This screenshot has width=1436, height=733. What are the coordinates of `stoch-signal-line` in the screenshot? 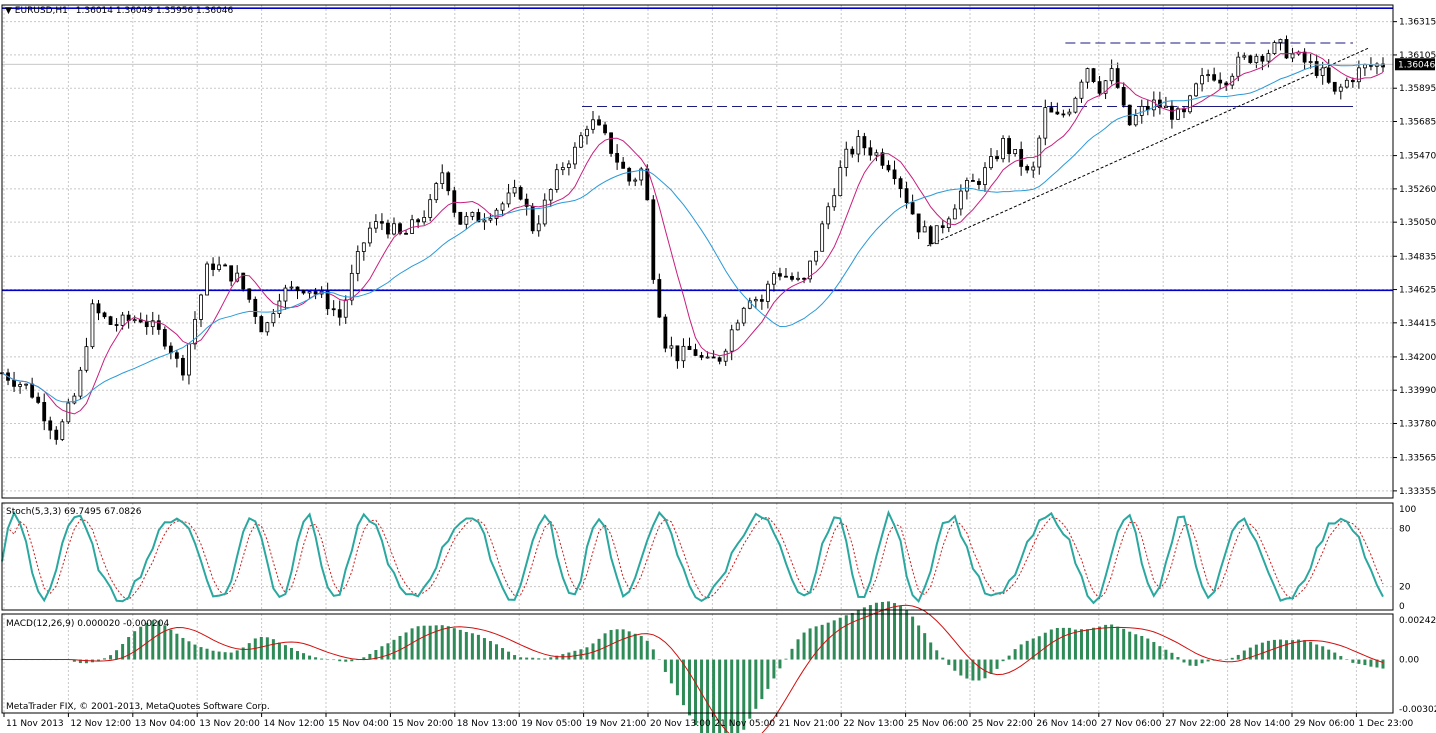 It's located at (692, 558).